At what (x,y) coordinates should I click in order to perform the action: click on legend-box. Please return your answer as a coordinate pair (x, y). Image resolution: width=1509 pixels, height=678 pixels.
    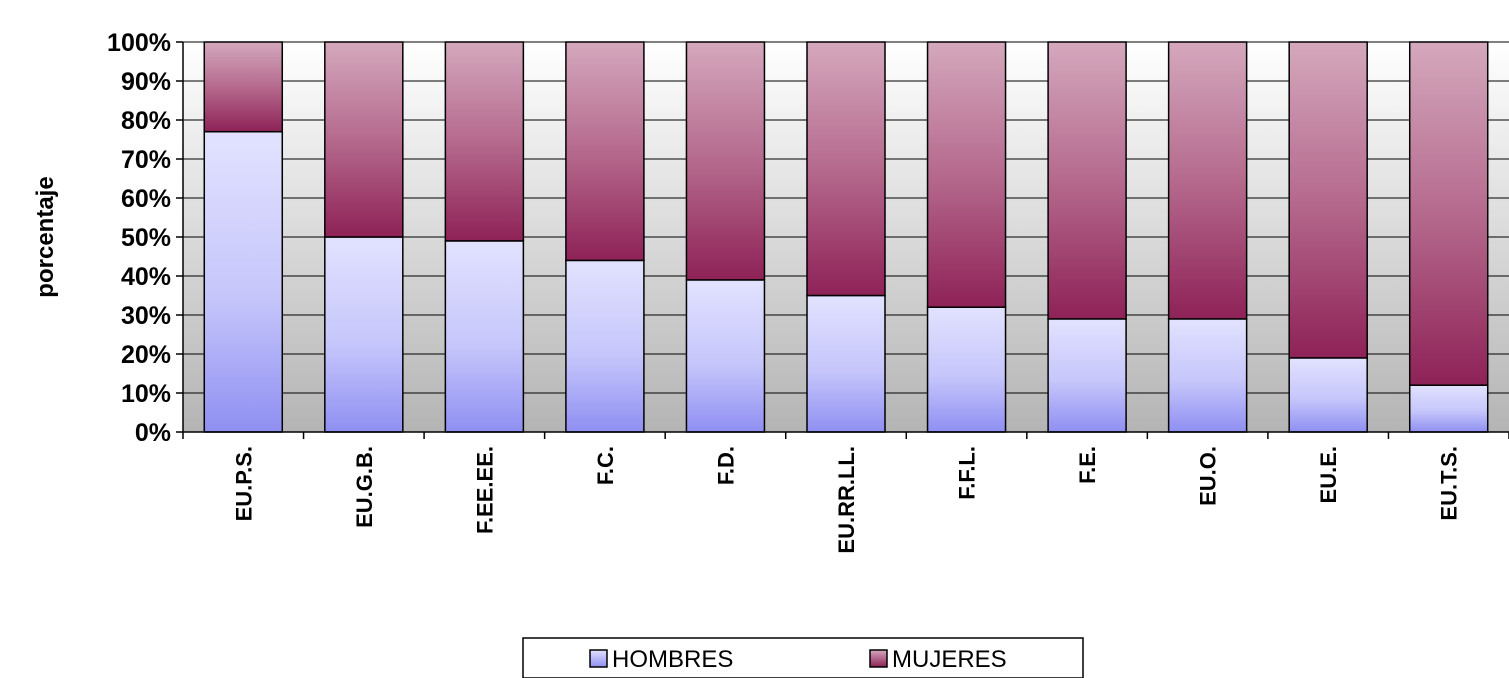
    Looking at the image, I should click on (803, 657).